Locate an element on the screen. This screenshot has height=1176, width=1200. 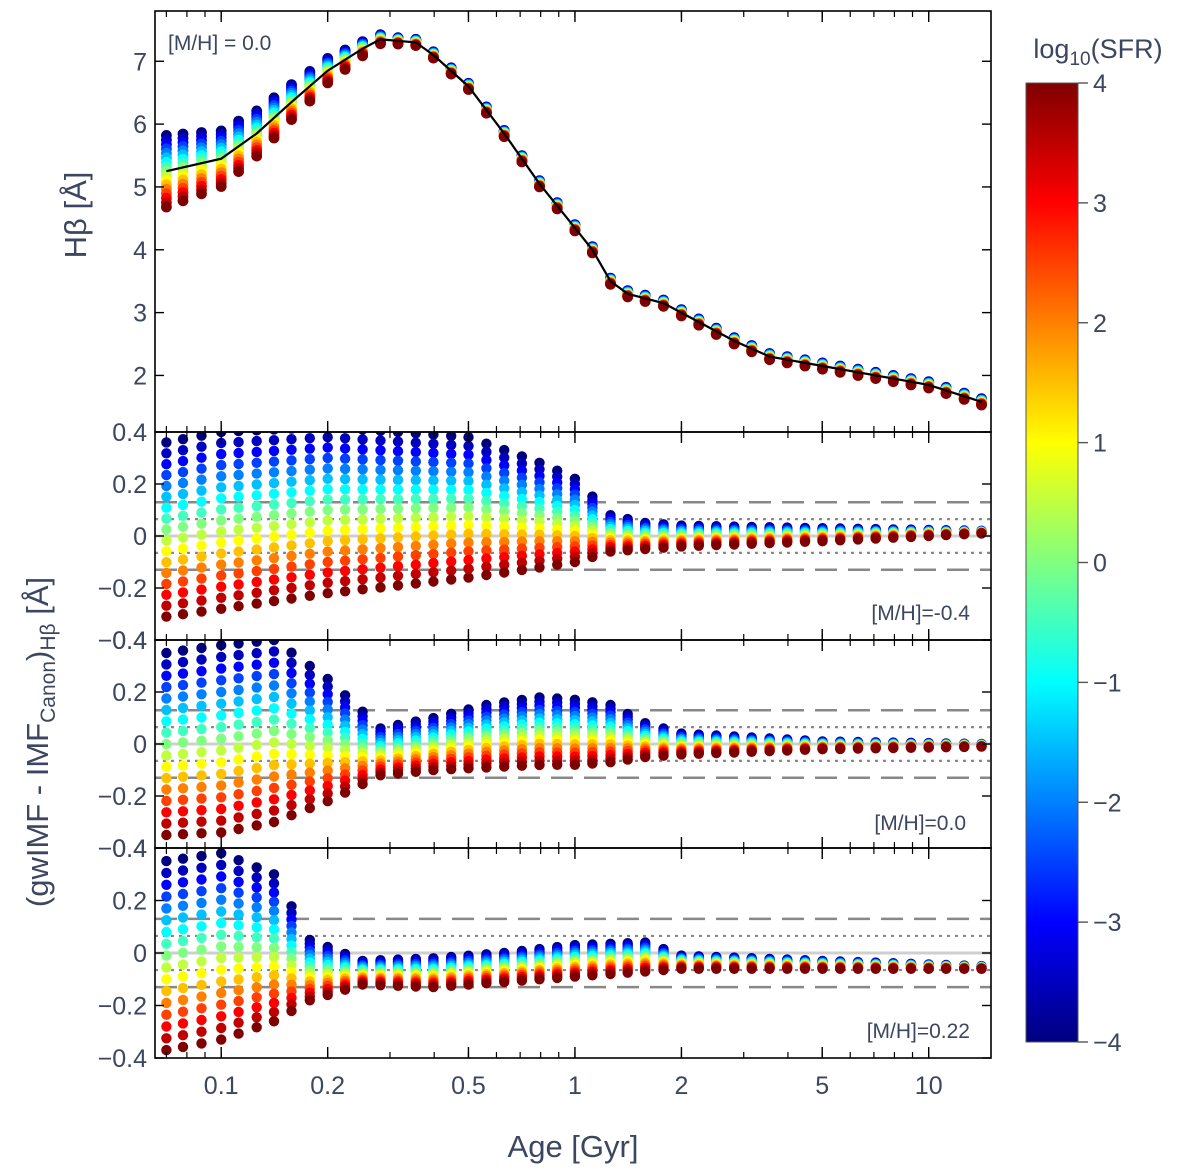
colorbar-tick-label: 0 is located at coordinates (1100, 564).